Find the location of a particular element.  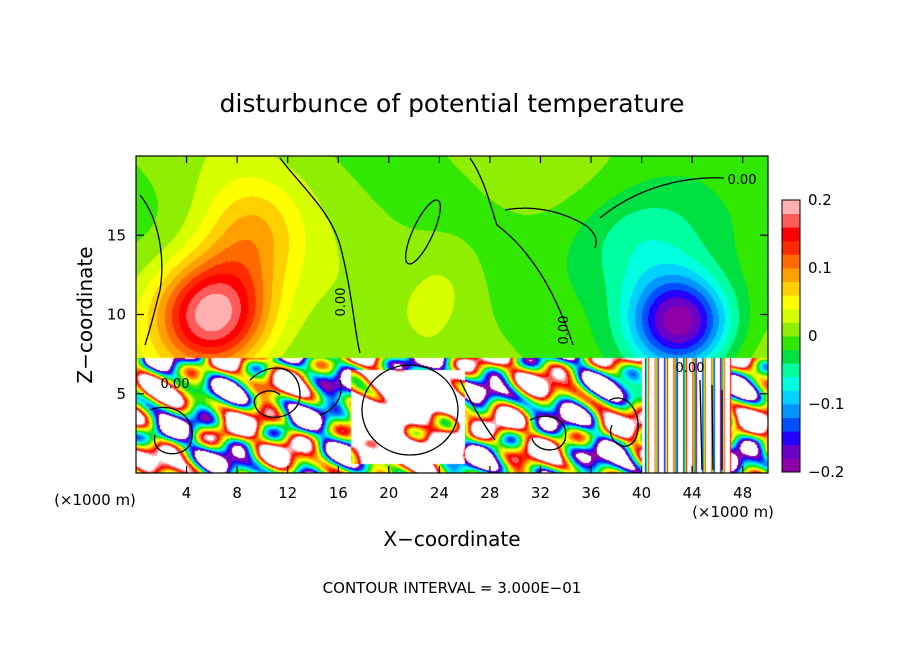

colorbar-tick-label: 0 is located at coordinates (813, 336).